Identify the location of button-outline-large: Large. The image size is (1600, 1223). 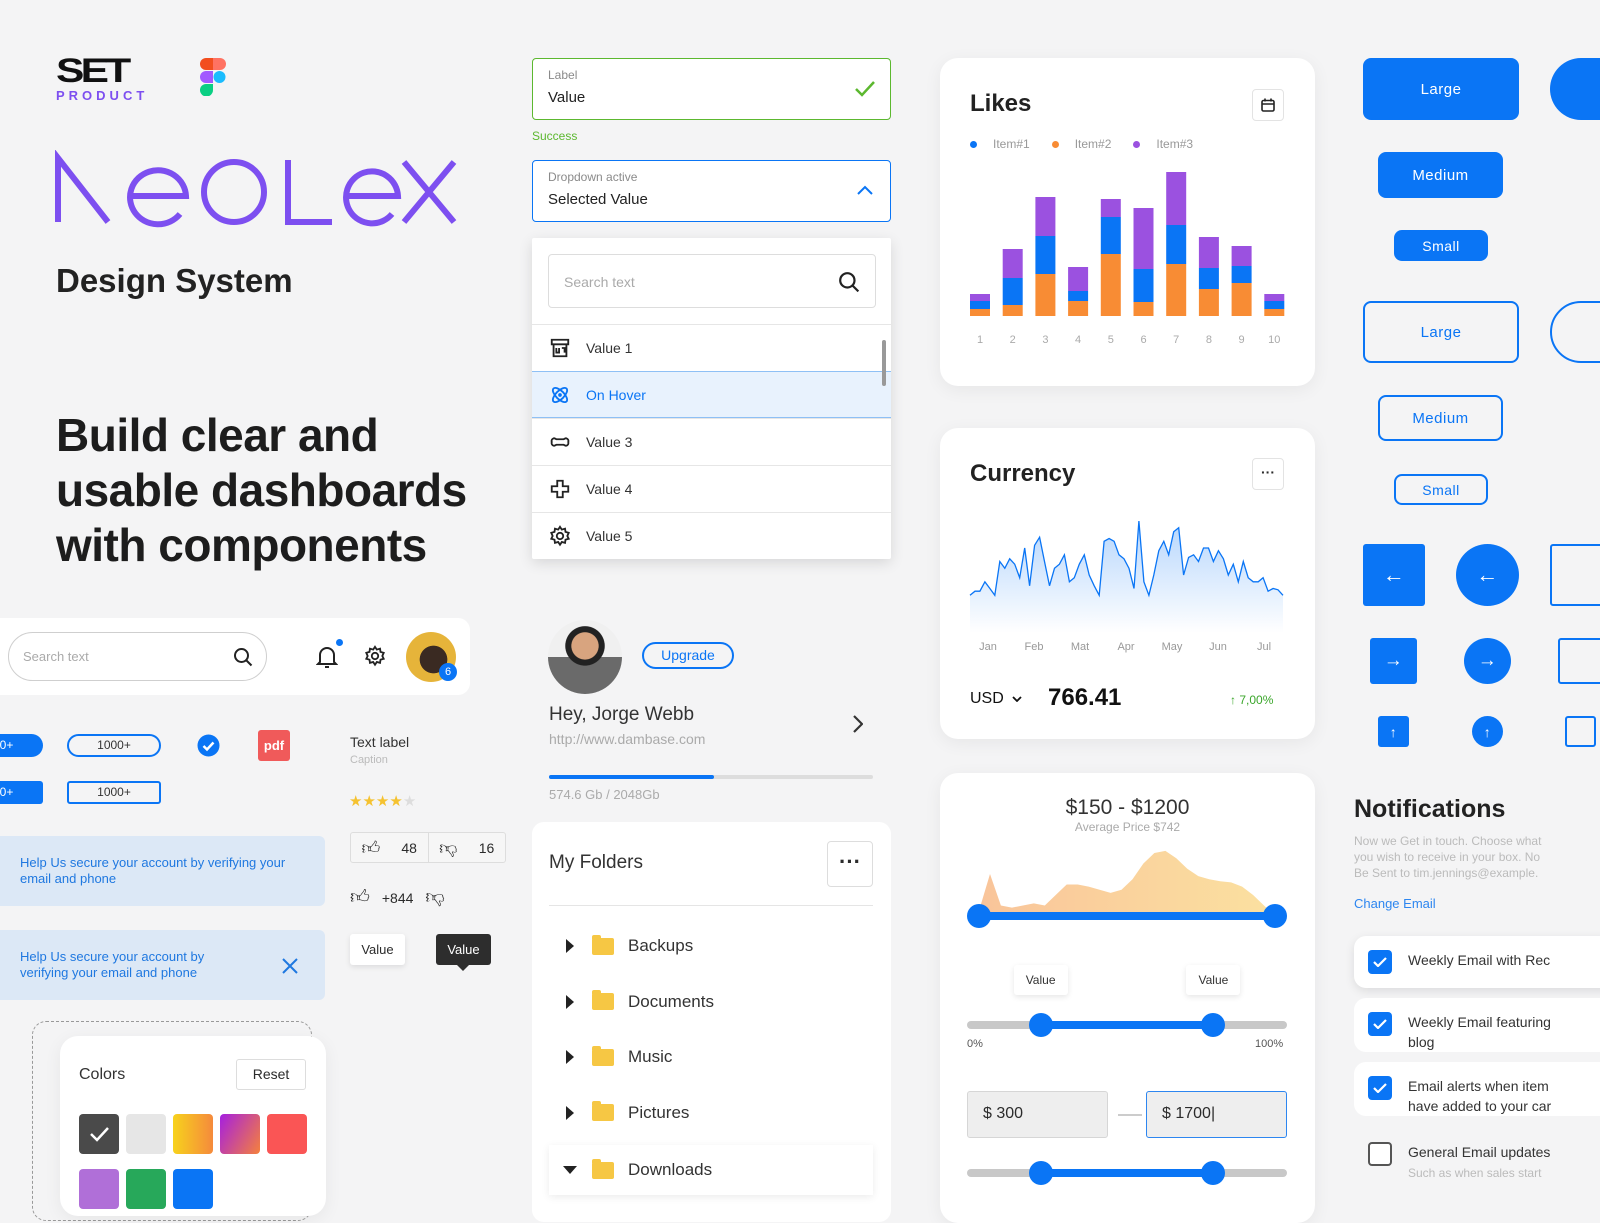
(1441, 332).